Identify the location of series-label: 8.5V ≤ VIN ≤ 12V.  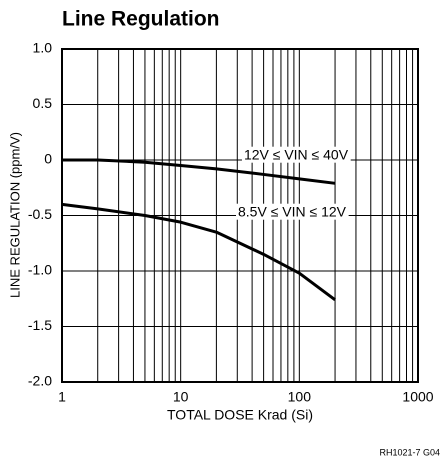
(292, 212).